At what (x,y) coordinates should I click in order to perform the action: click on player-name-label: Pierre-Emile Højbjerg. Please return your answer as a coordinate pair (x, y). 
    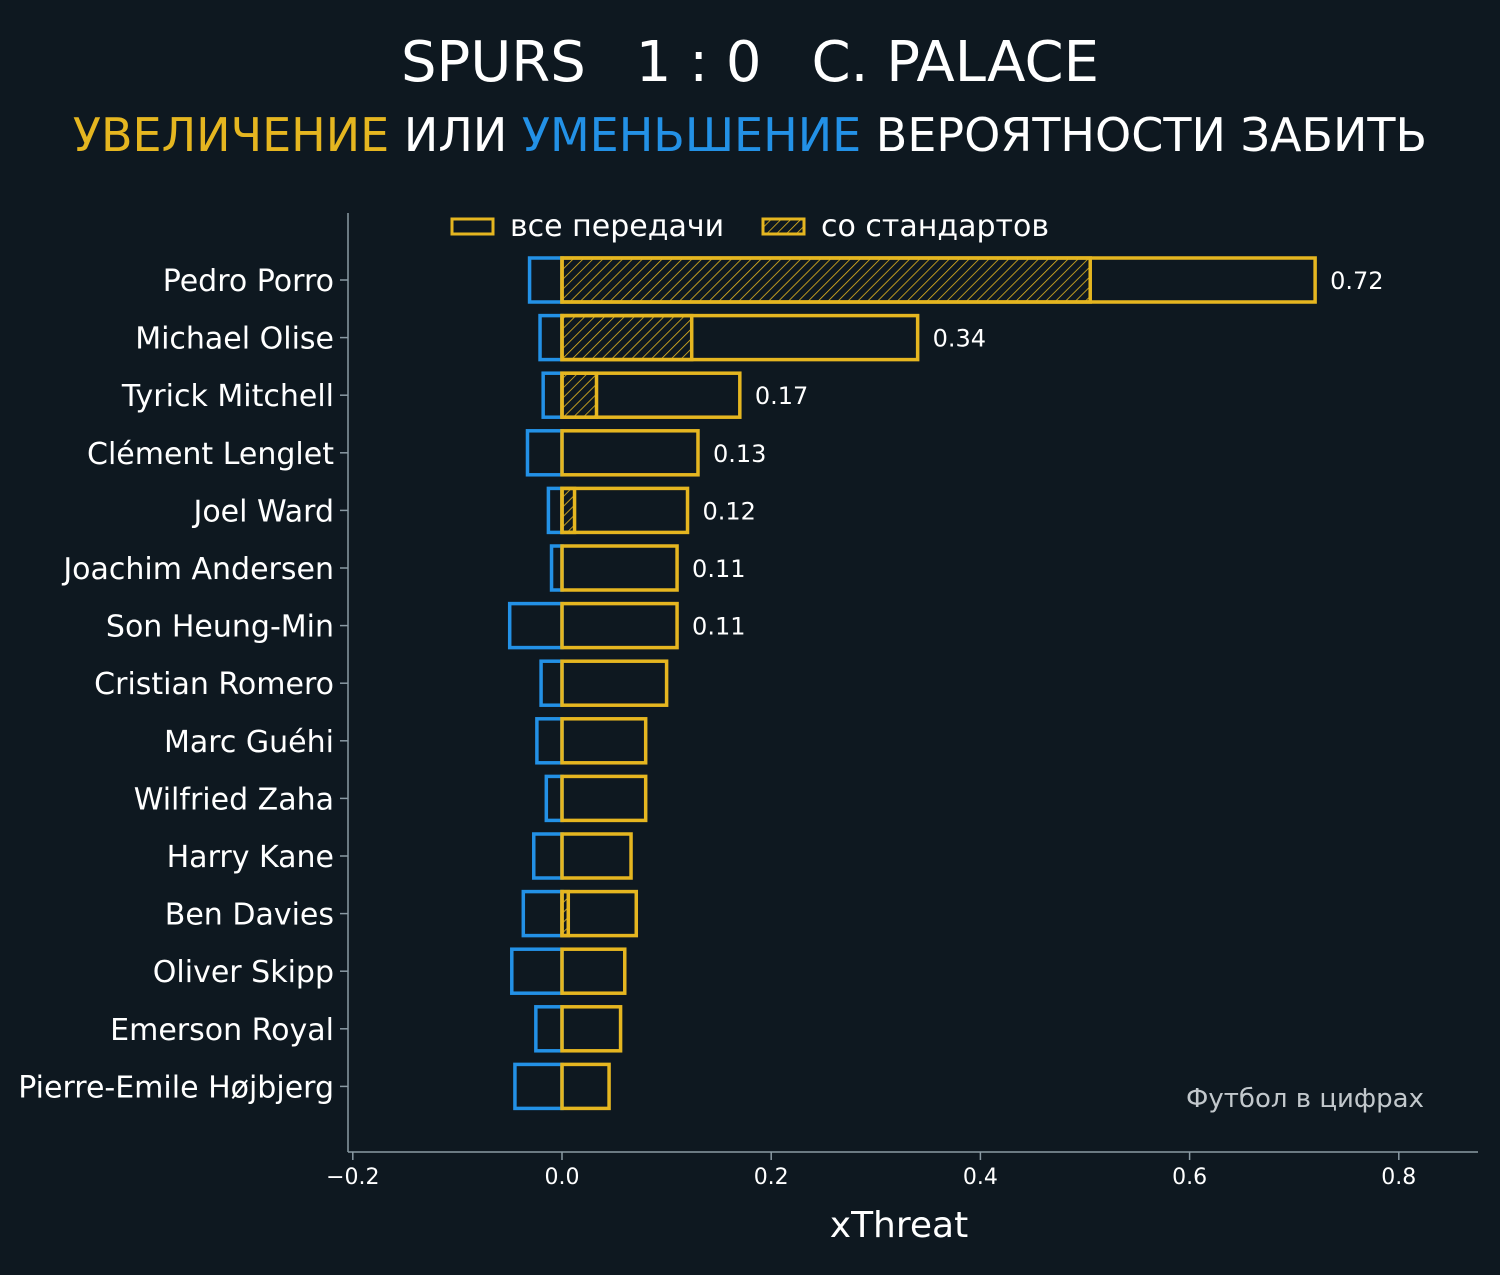
    Looking at the image, I should click on (176, 1087).